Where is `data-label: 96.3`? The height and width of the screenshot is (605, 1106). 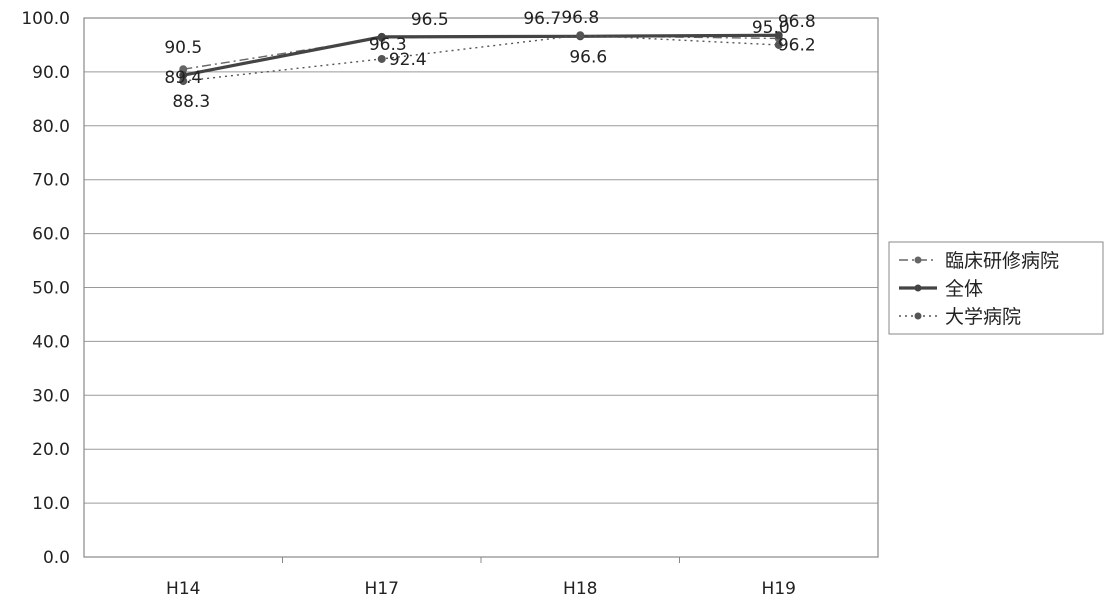 data-label: 96.3 is located at coordinates (388, 45).